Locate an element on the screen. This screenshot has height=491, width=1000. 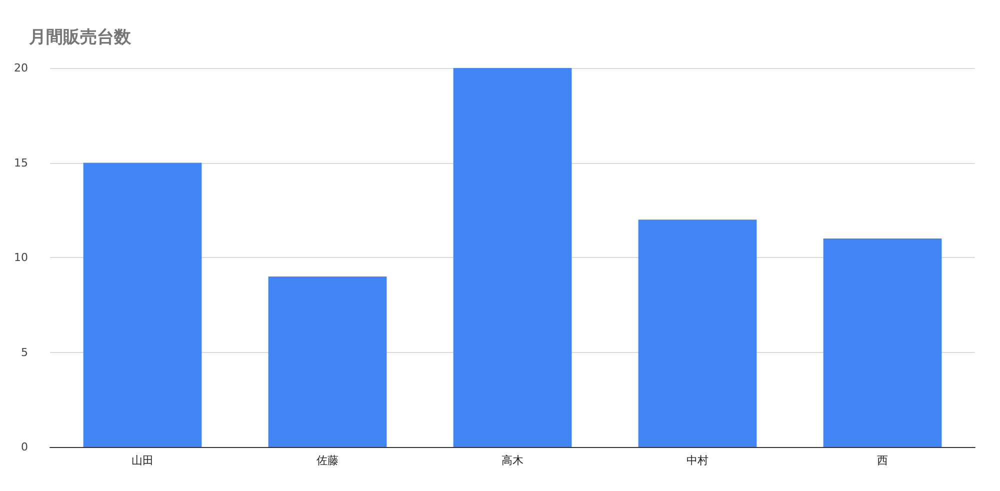
x-tick-label: 佐藤 is located at coordinates (327, 460).